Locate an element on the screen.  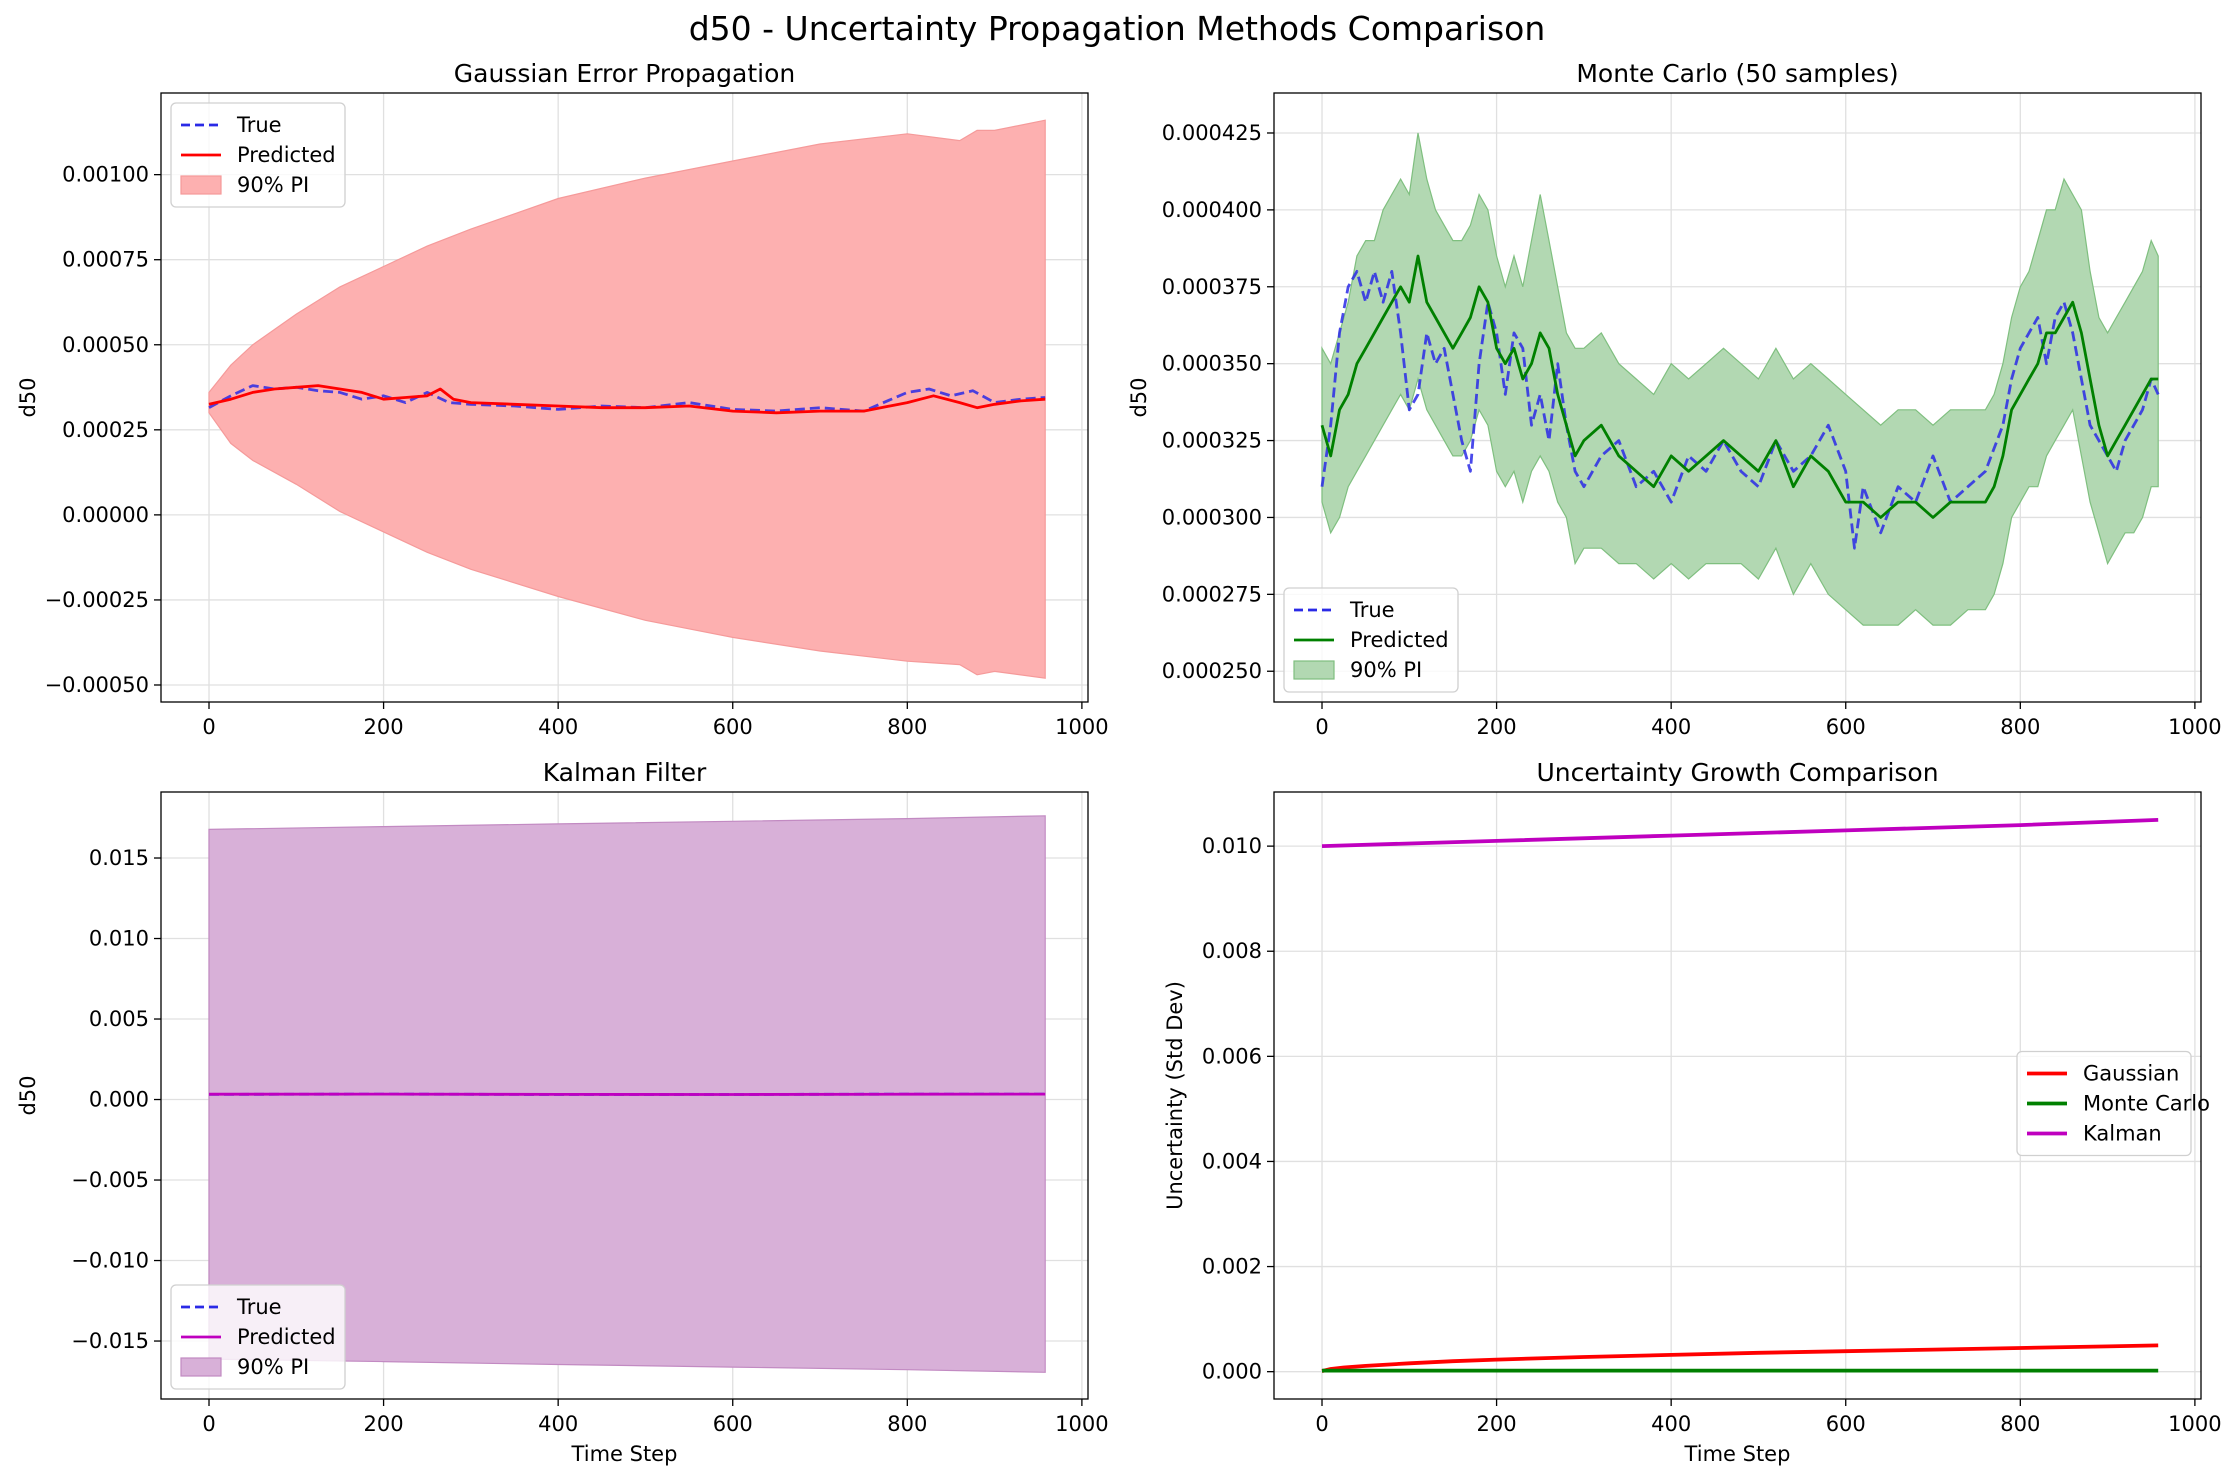
y-tick-label: 0.00025 is located at coordinates (105, 430).